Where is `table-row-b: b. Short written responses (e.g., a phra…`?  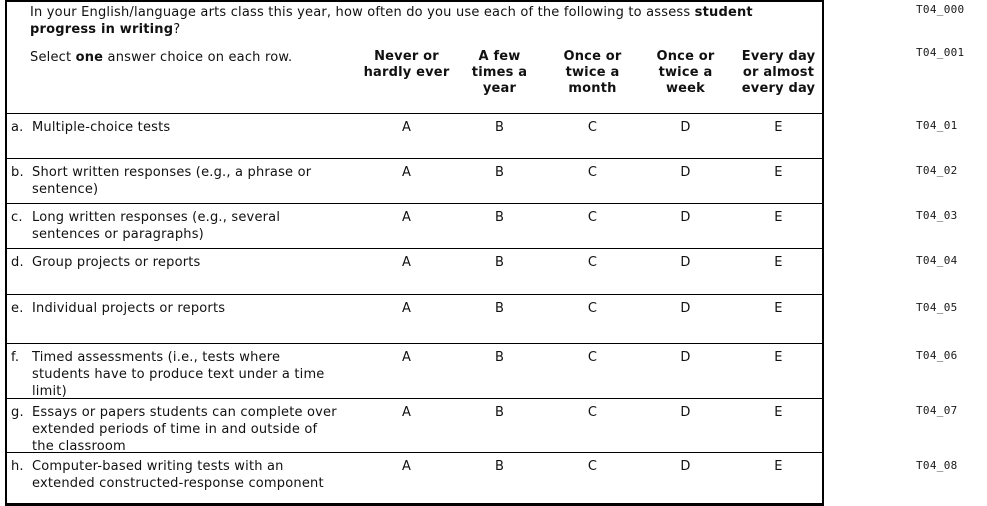
table-row-b: b. Short written responses (e.g., a phra… is located at coordinates (414, 180).